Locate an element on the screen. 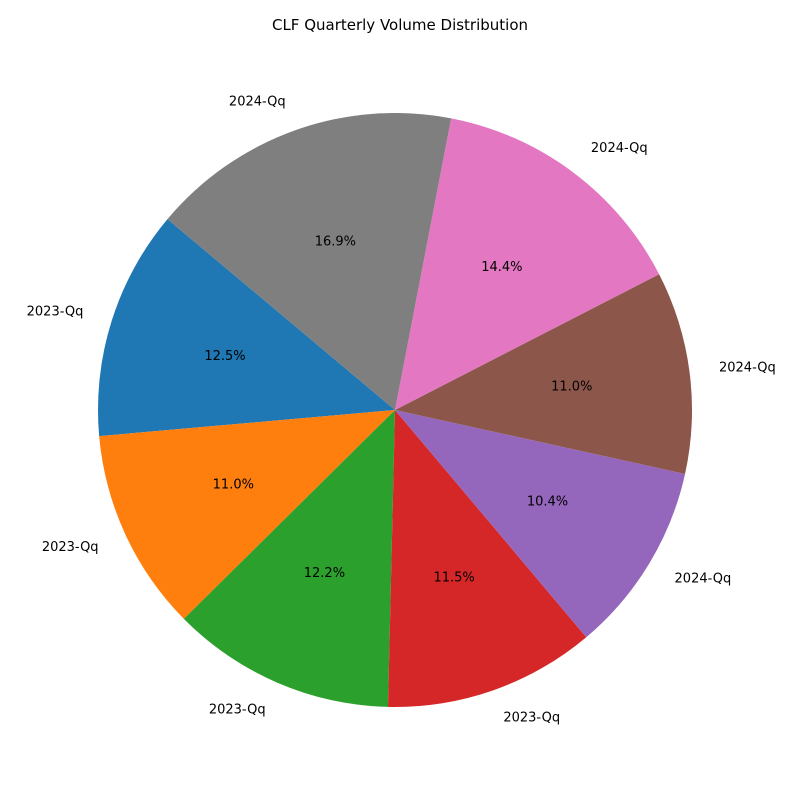 This screenshot has height=804, width=800. slice-percent-label: 16.9% is located at coordinates (335, 242).